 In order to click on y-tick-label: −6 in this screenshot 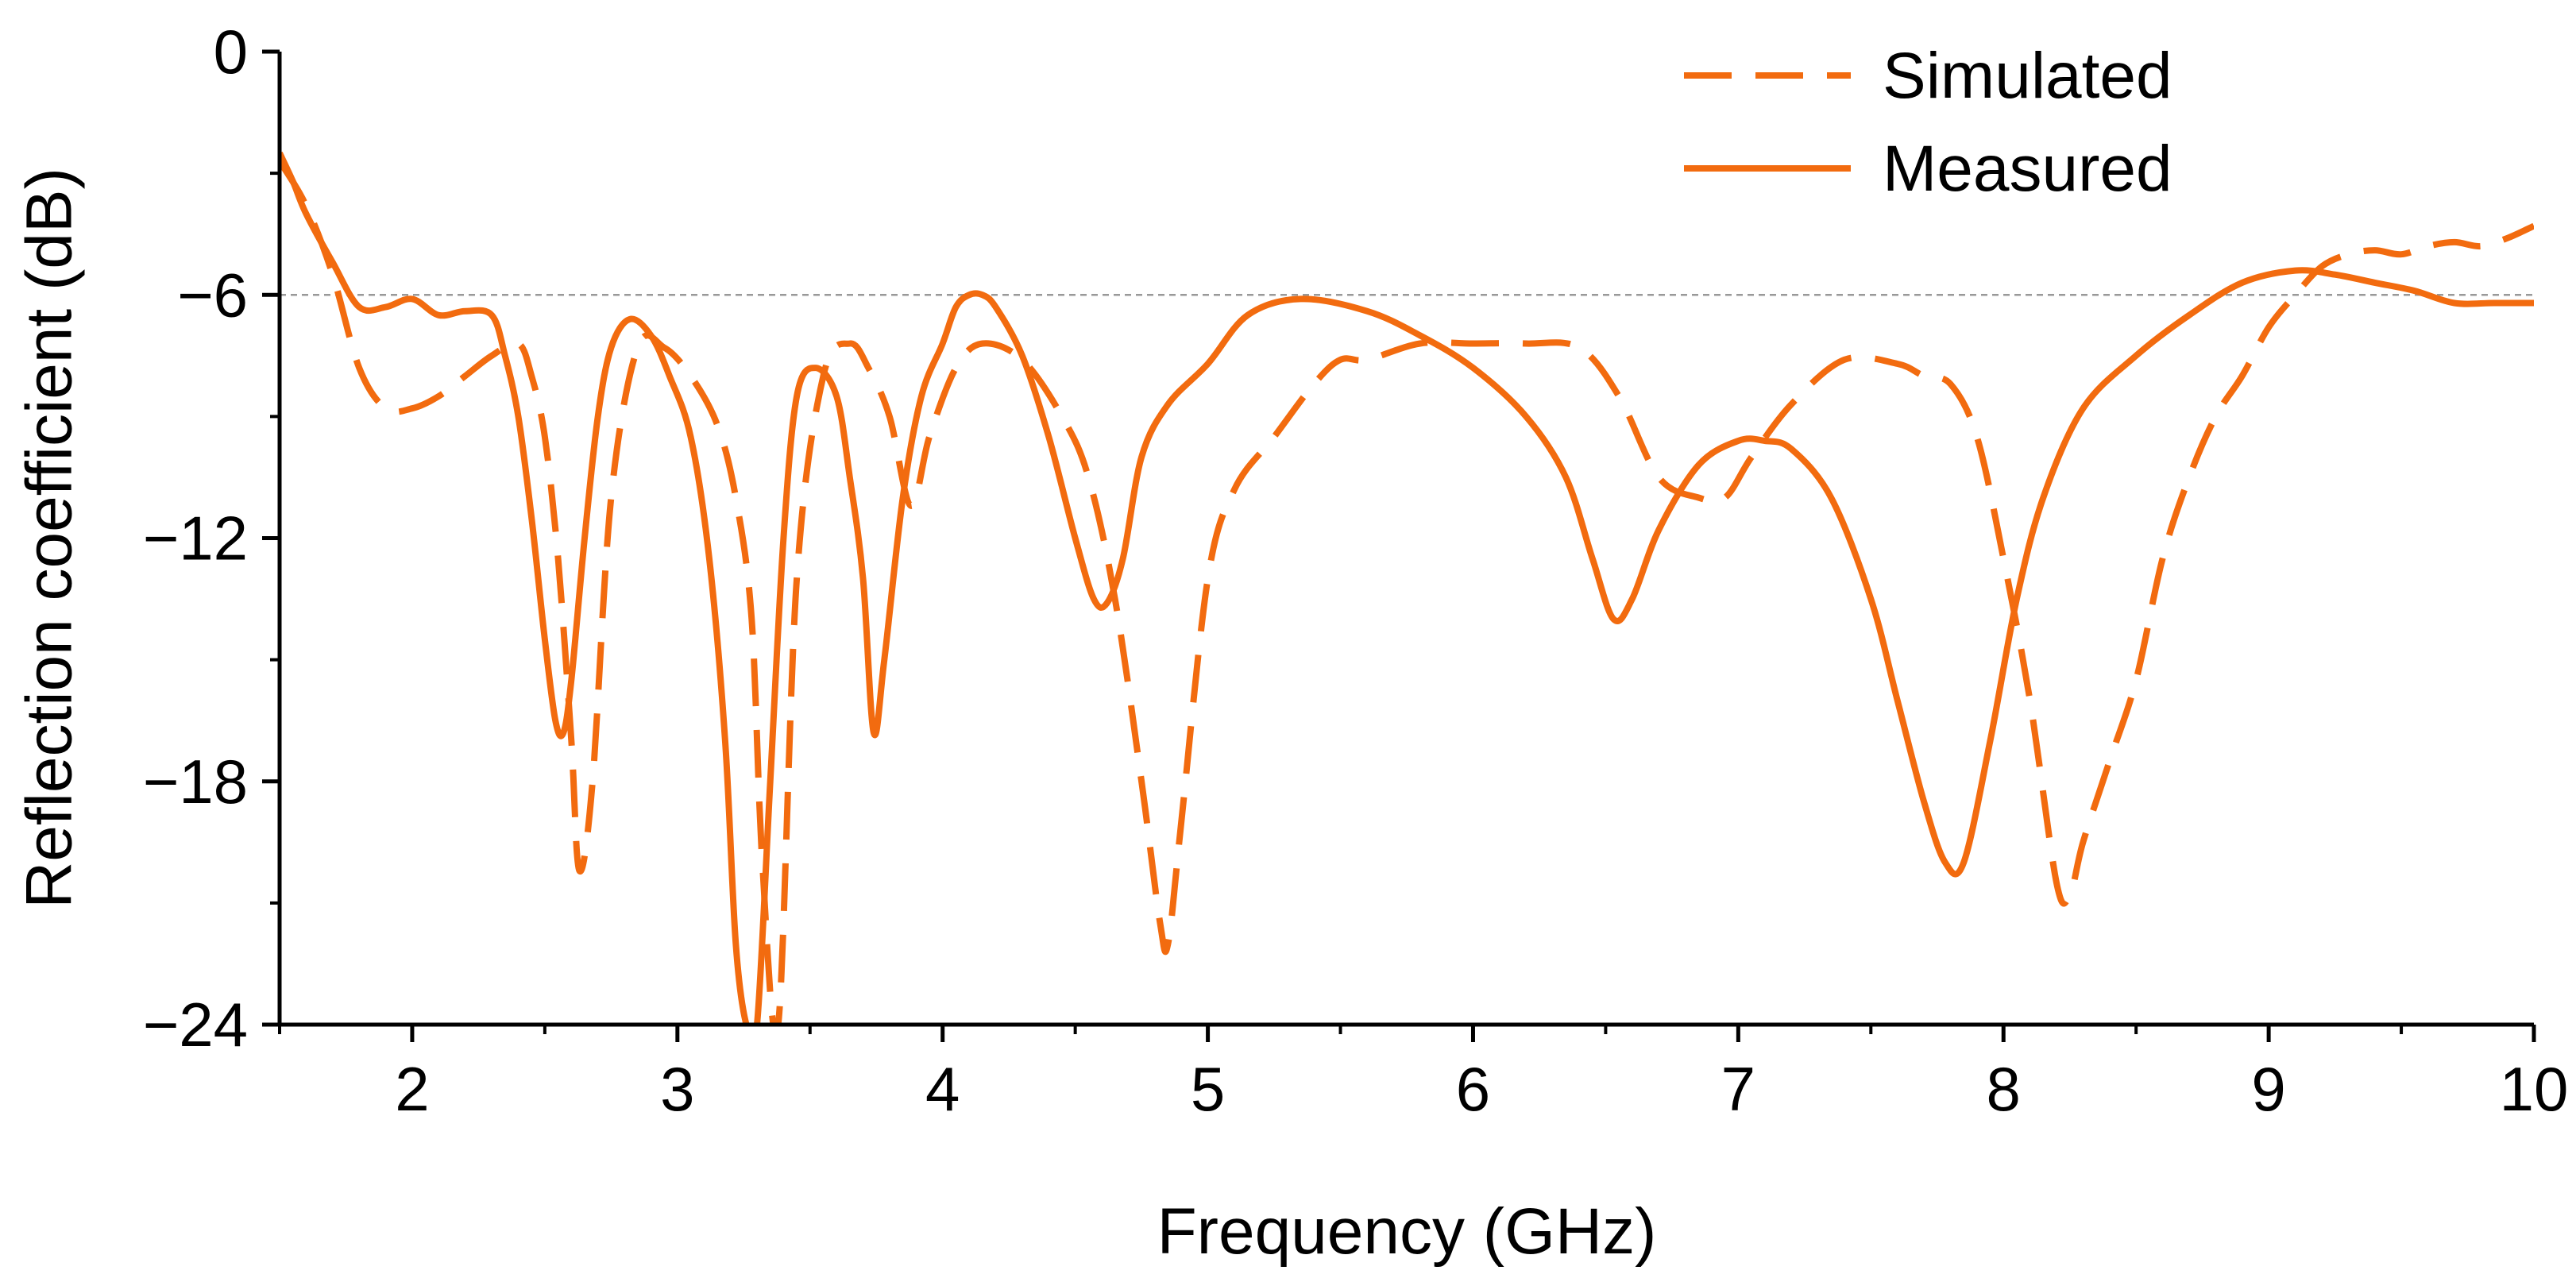, I will do `click(213, 295)`.